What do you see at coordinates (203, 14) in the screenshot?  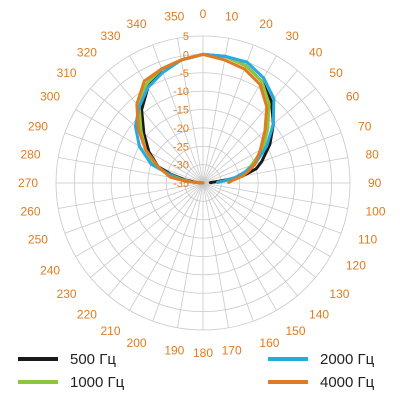 I see `angle-tick-label: 0` at bounding box center [203, 14].